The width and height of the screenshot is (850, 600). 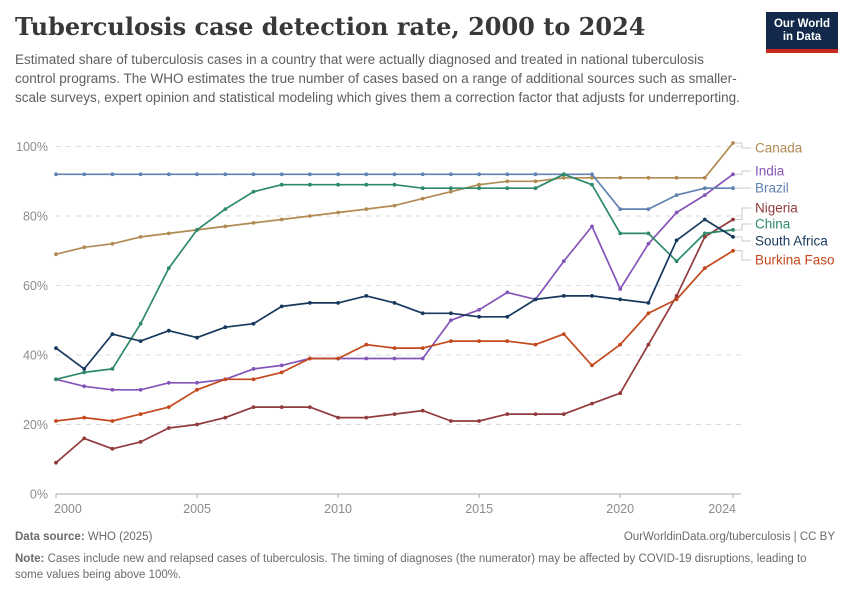 What do you see at coordinates (791, 241) in the screenshot?
I see `legend-label-south-africa: South Africa` at bounding box center [791, 241].